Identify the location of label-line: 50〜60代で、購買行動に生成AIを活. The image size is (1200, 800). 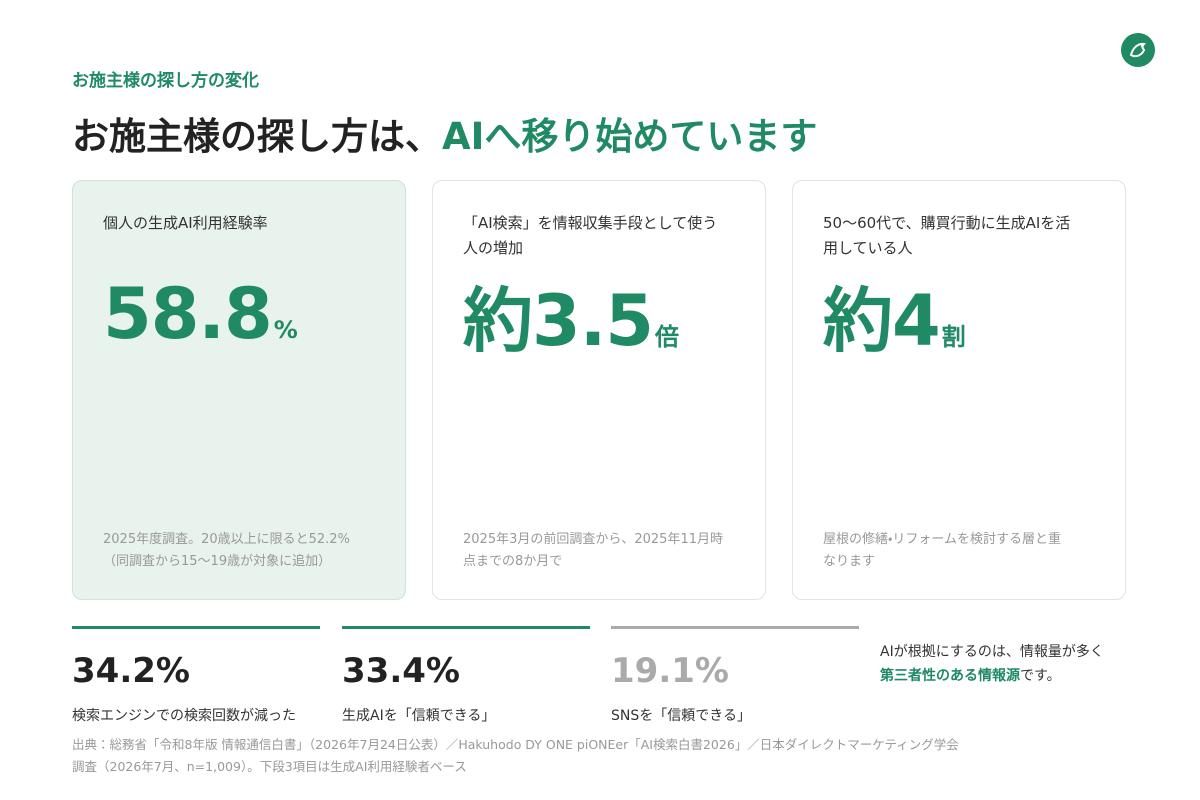
(947, 223).